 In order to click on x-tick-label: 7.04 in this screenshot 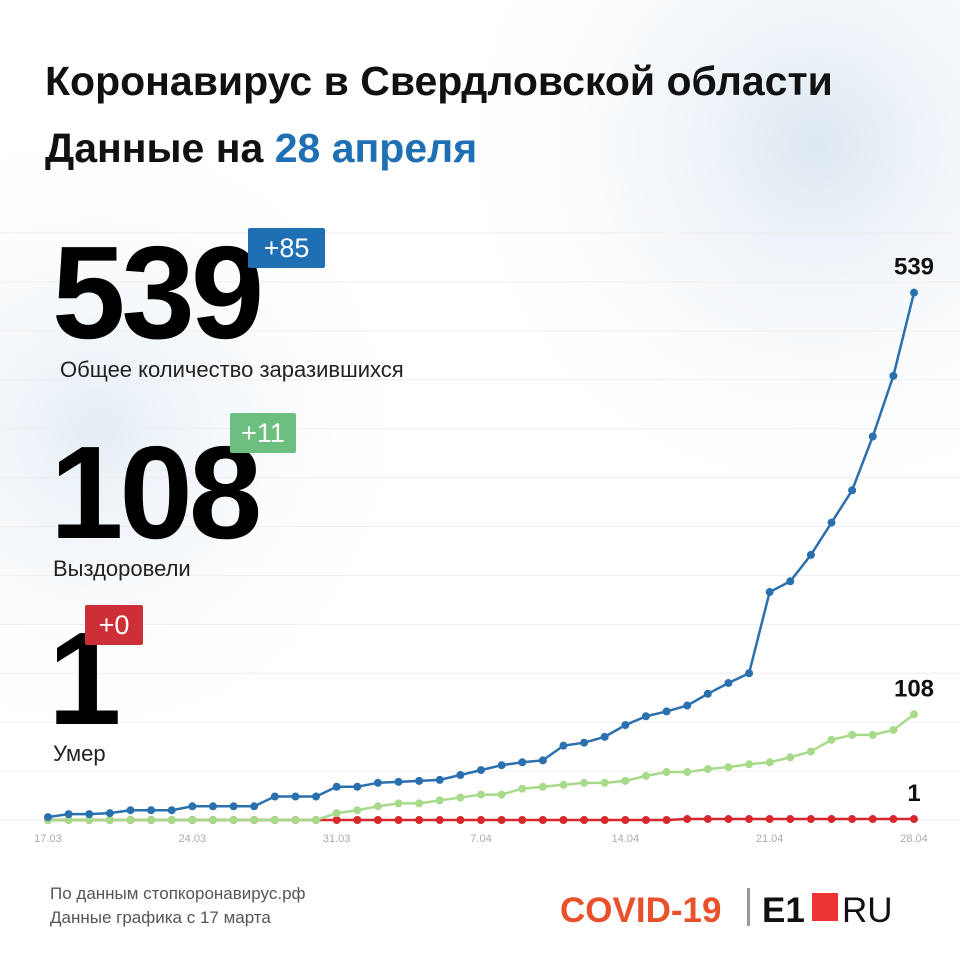, I will do `click(480, 839)`.